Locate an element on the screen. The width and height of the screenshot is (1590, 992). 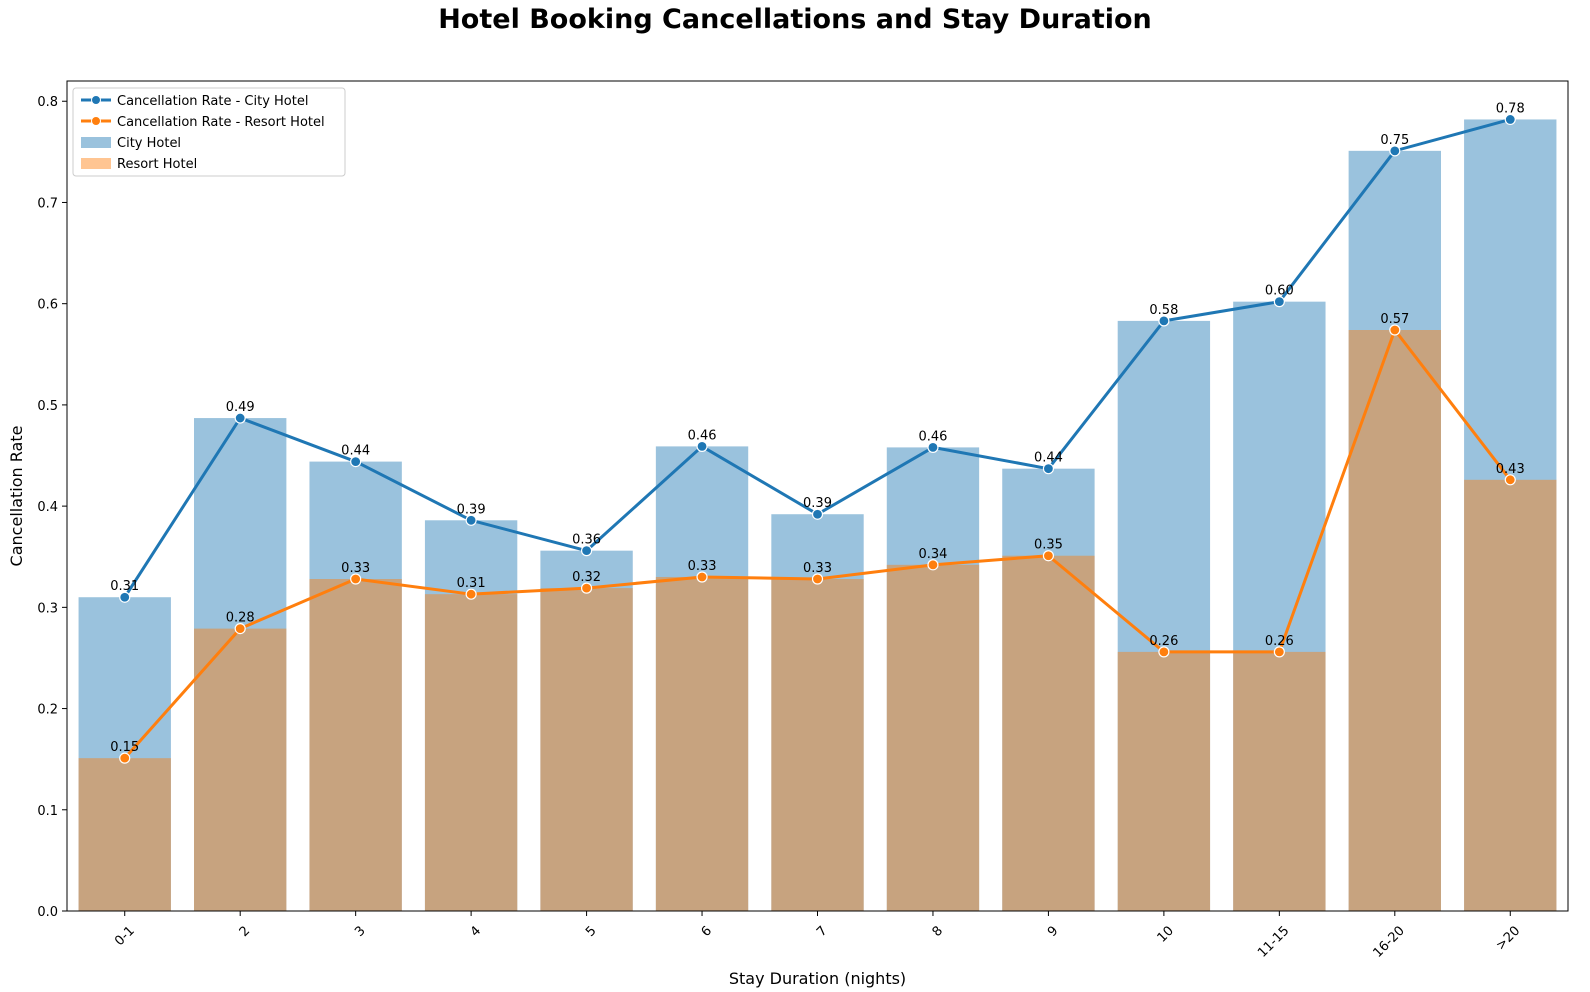
data-label-resort-10: 0.26 is located at coordinates (1279, 641).